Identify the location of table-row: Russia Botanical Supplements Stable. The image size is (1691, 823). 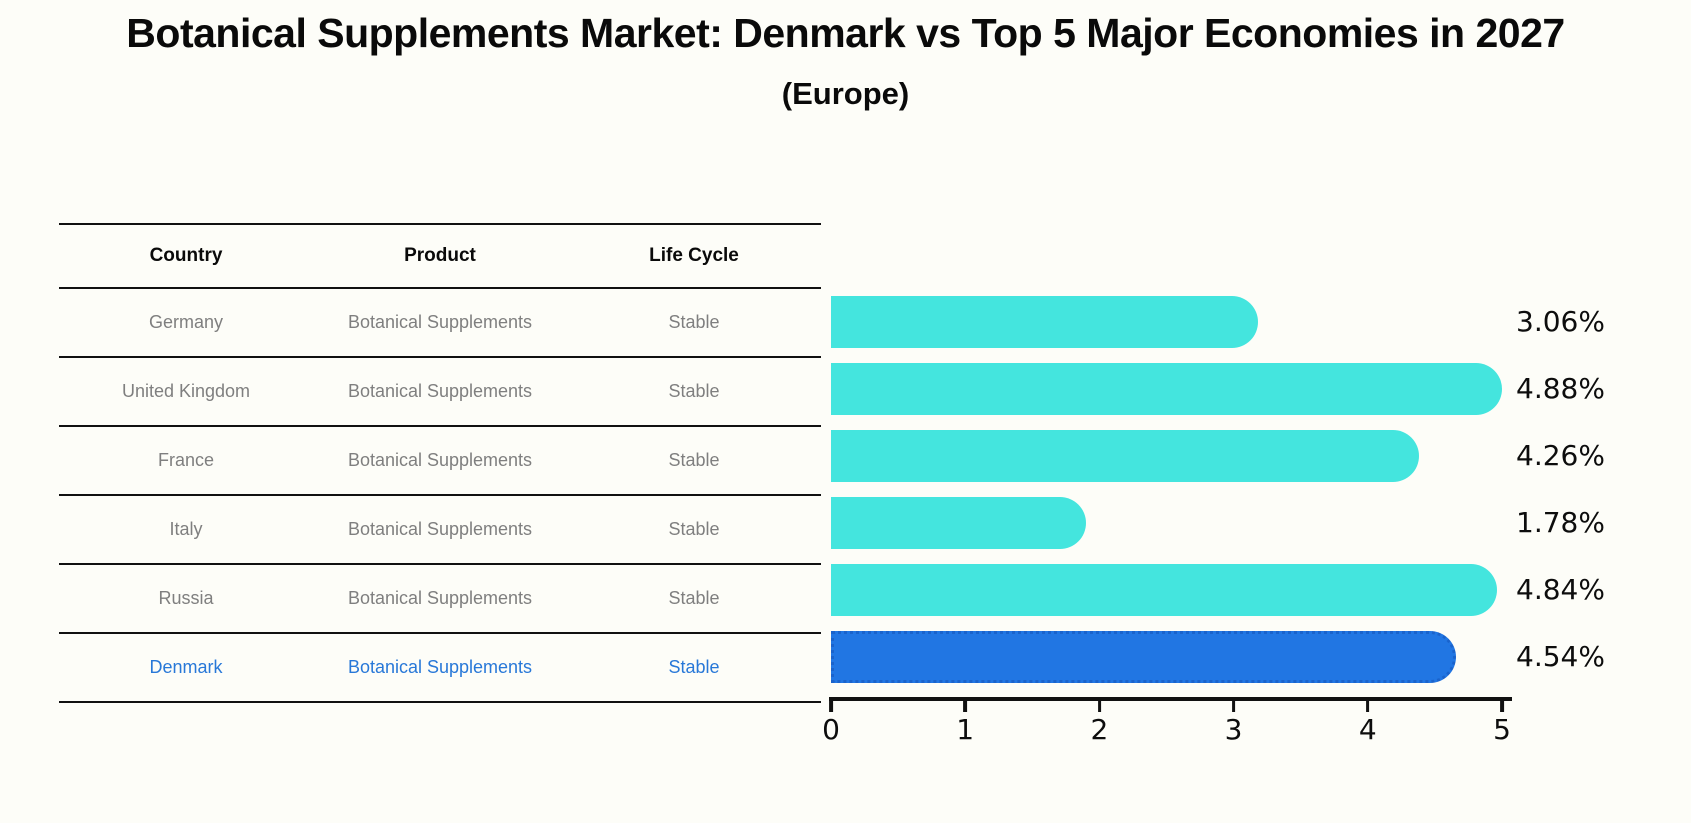
(440, 599).